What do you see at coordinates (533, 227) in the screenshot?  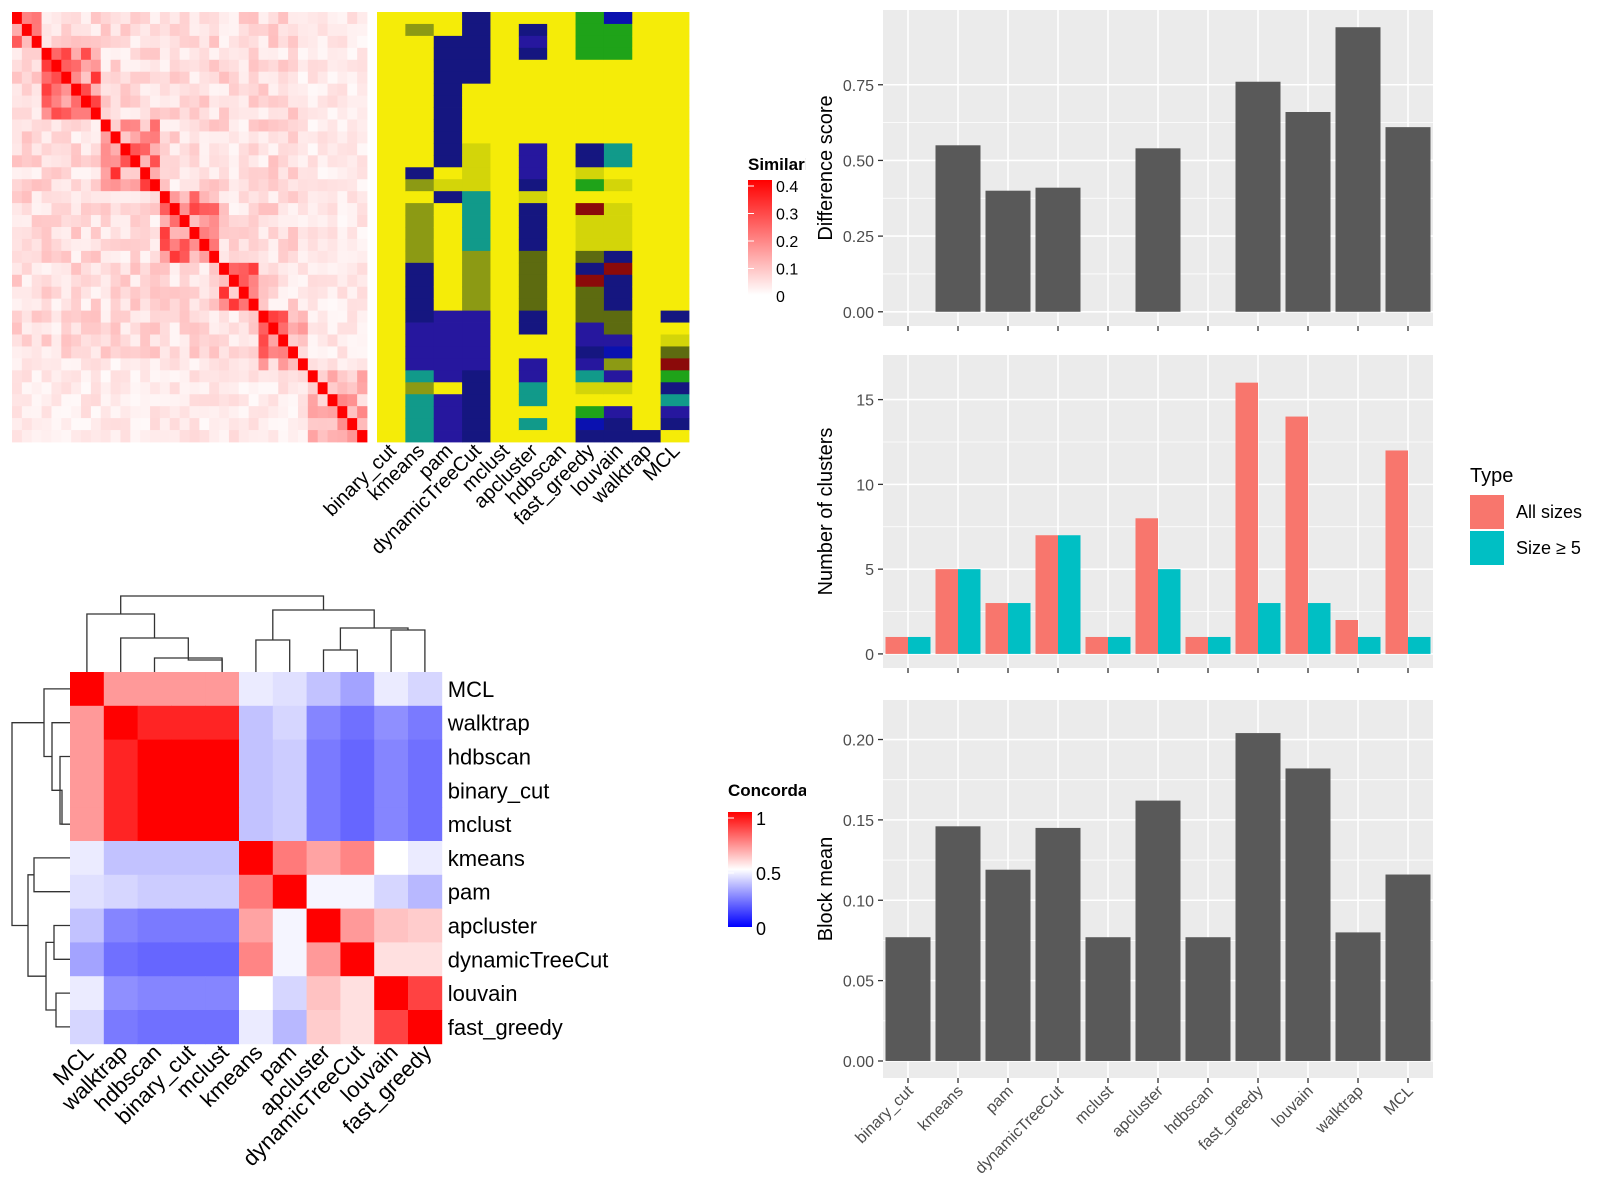 I see `cluster-assignment-heatmap` at bounding box center [533, 227].